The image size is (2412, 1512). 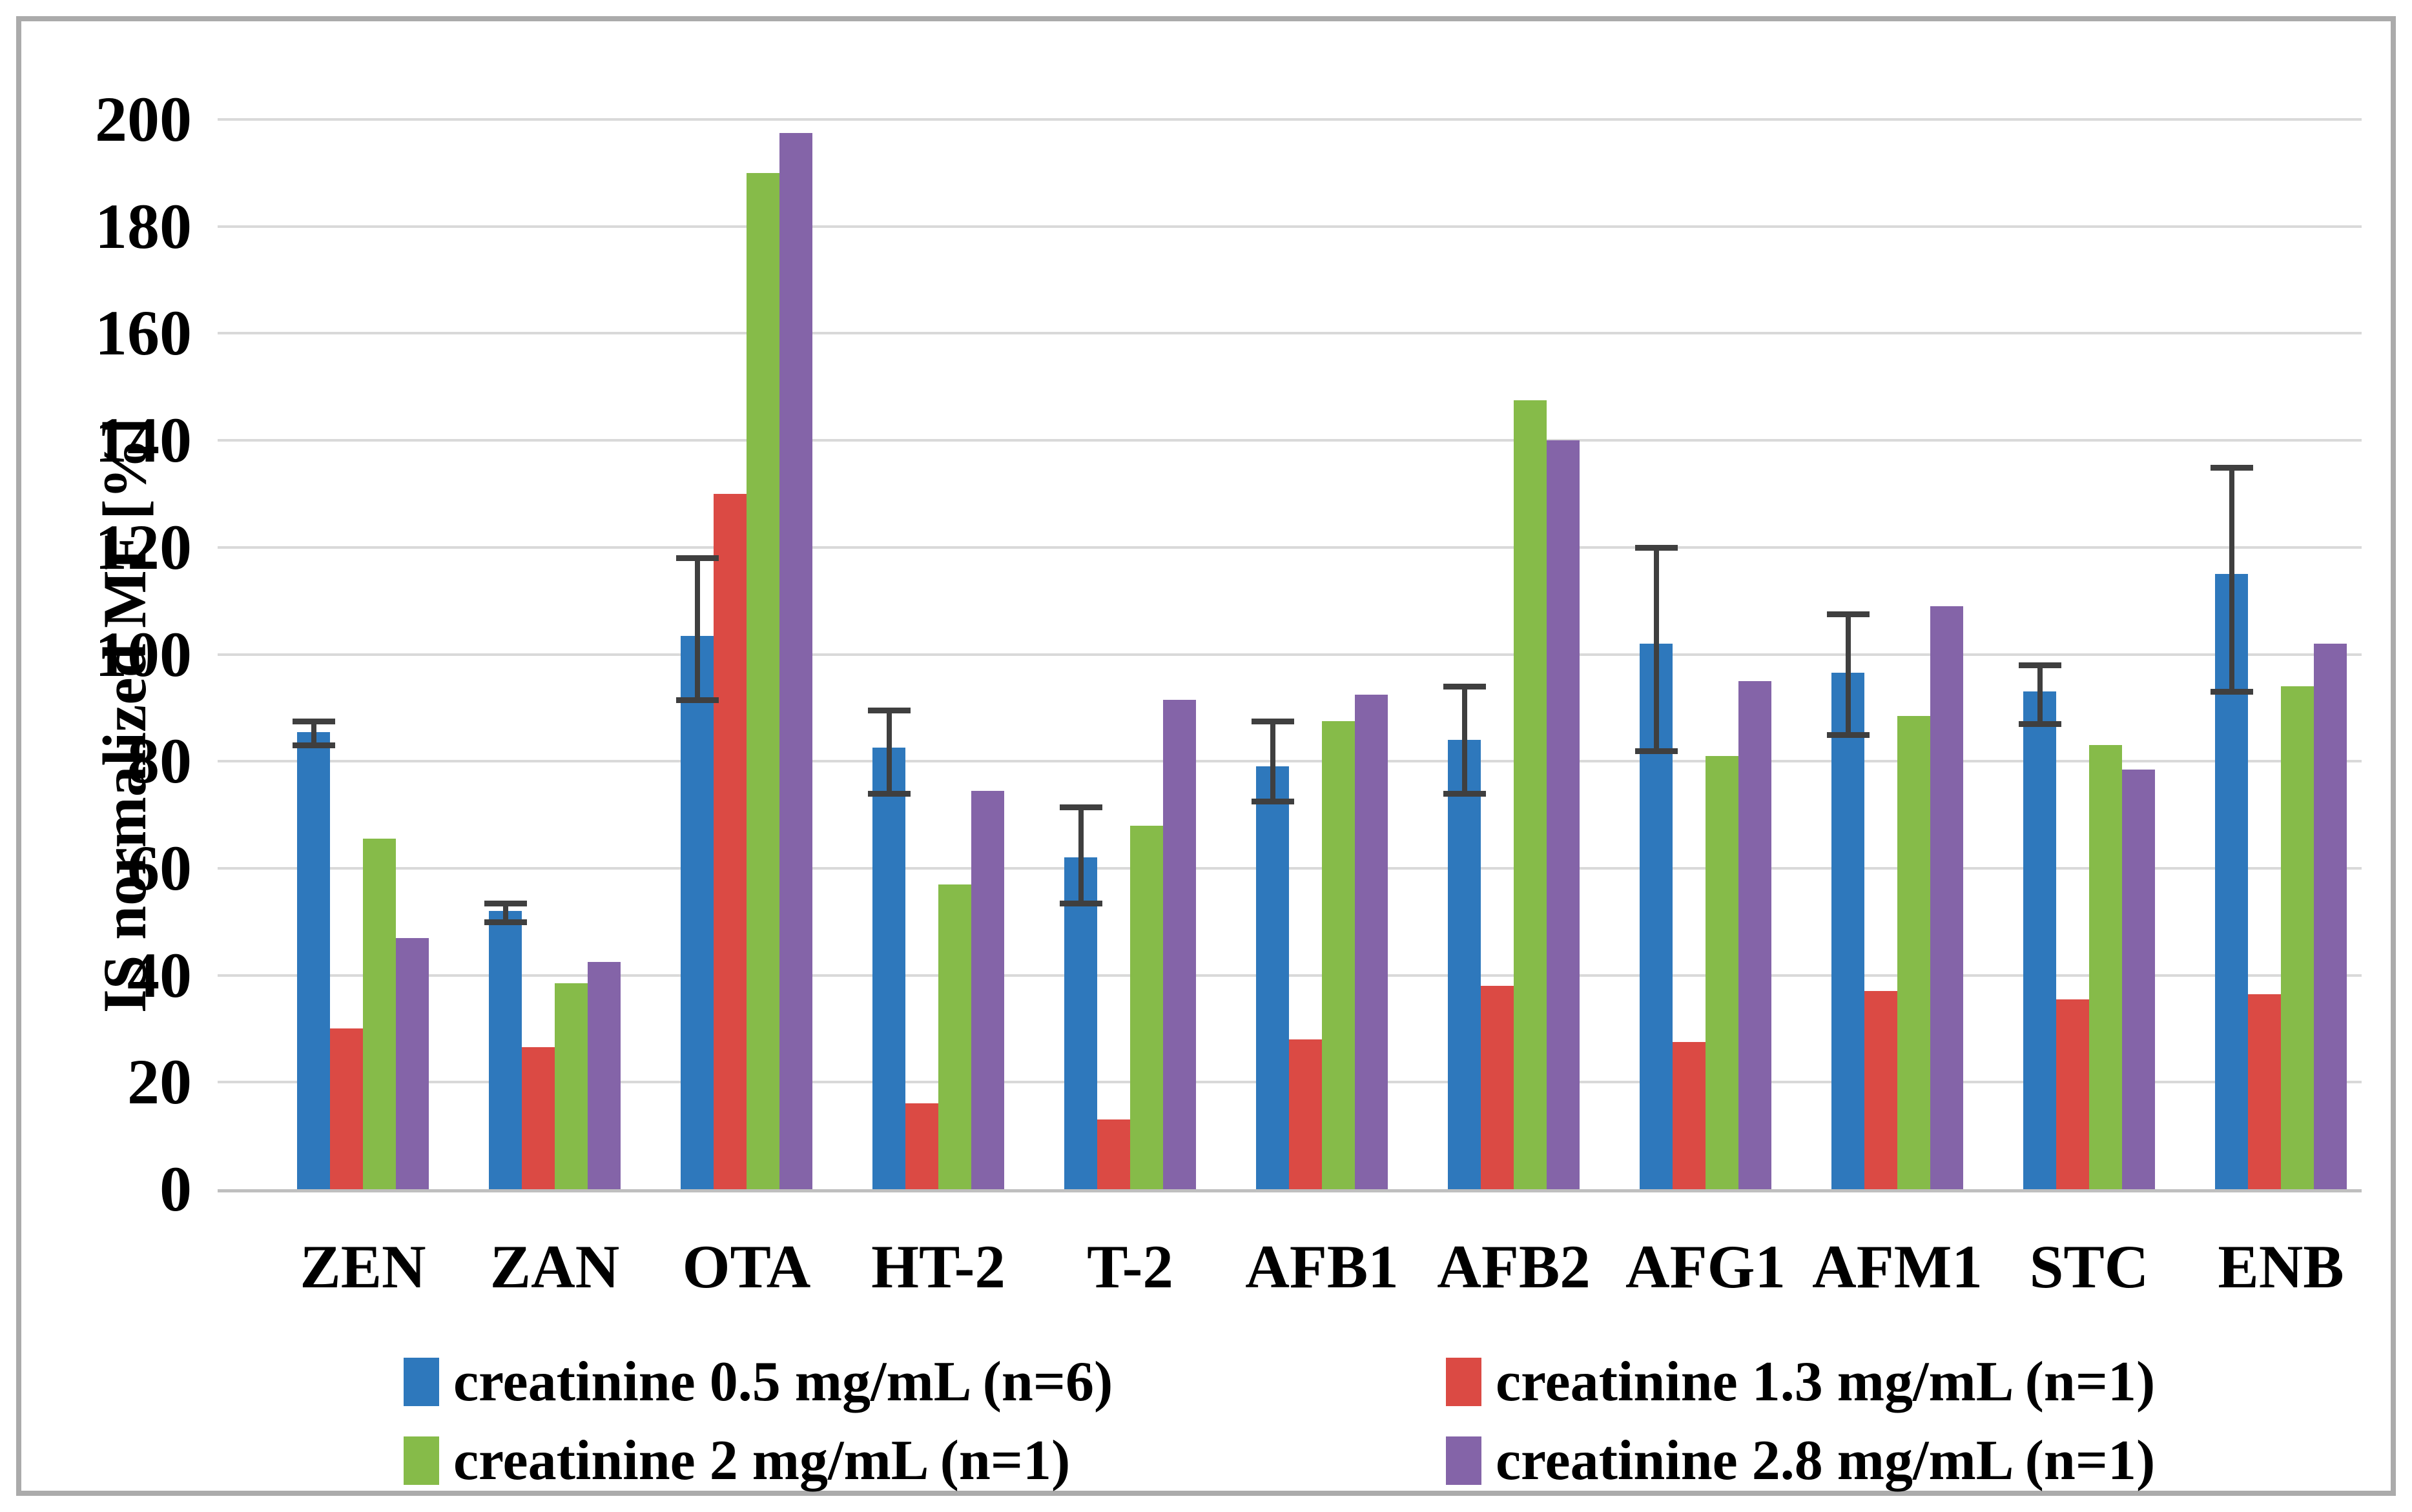 I want to click on error-bar-ZEN-cap-top, so click(x=313, y=722).